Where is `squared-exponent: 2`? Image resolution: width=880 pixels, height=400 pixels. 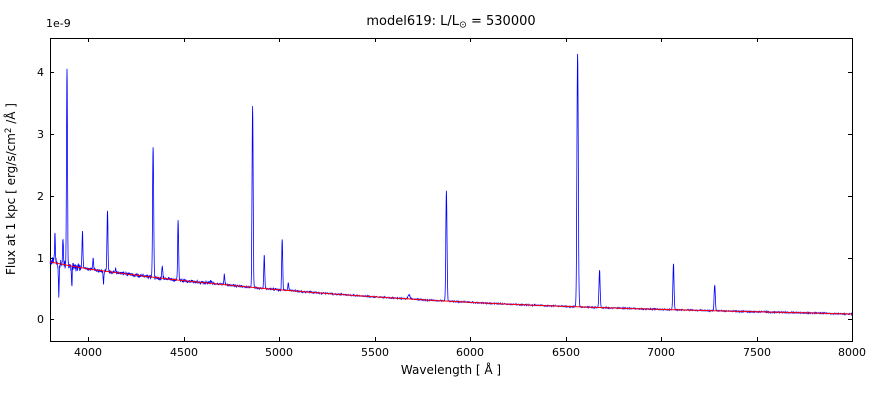 squared-exponent: 2 is located at coordinates (9, 130).